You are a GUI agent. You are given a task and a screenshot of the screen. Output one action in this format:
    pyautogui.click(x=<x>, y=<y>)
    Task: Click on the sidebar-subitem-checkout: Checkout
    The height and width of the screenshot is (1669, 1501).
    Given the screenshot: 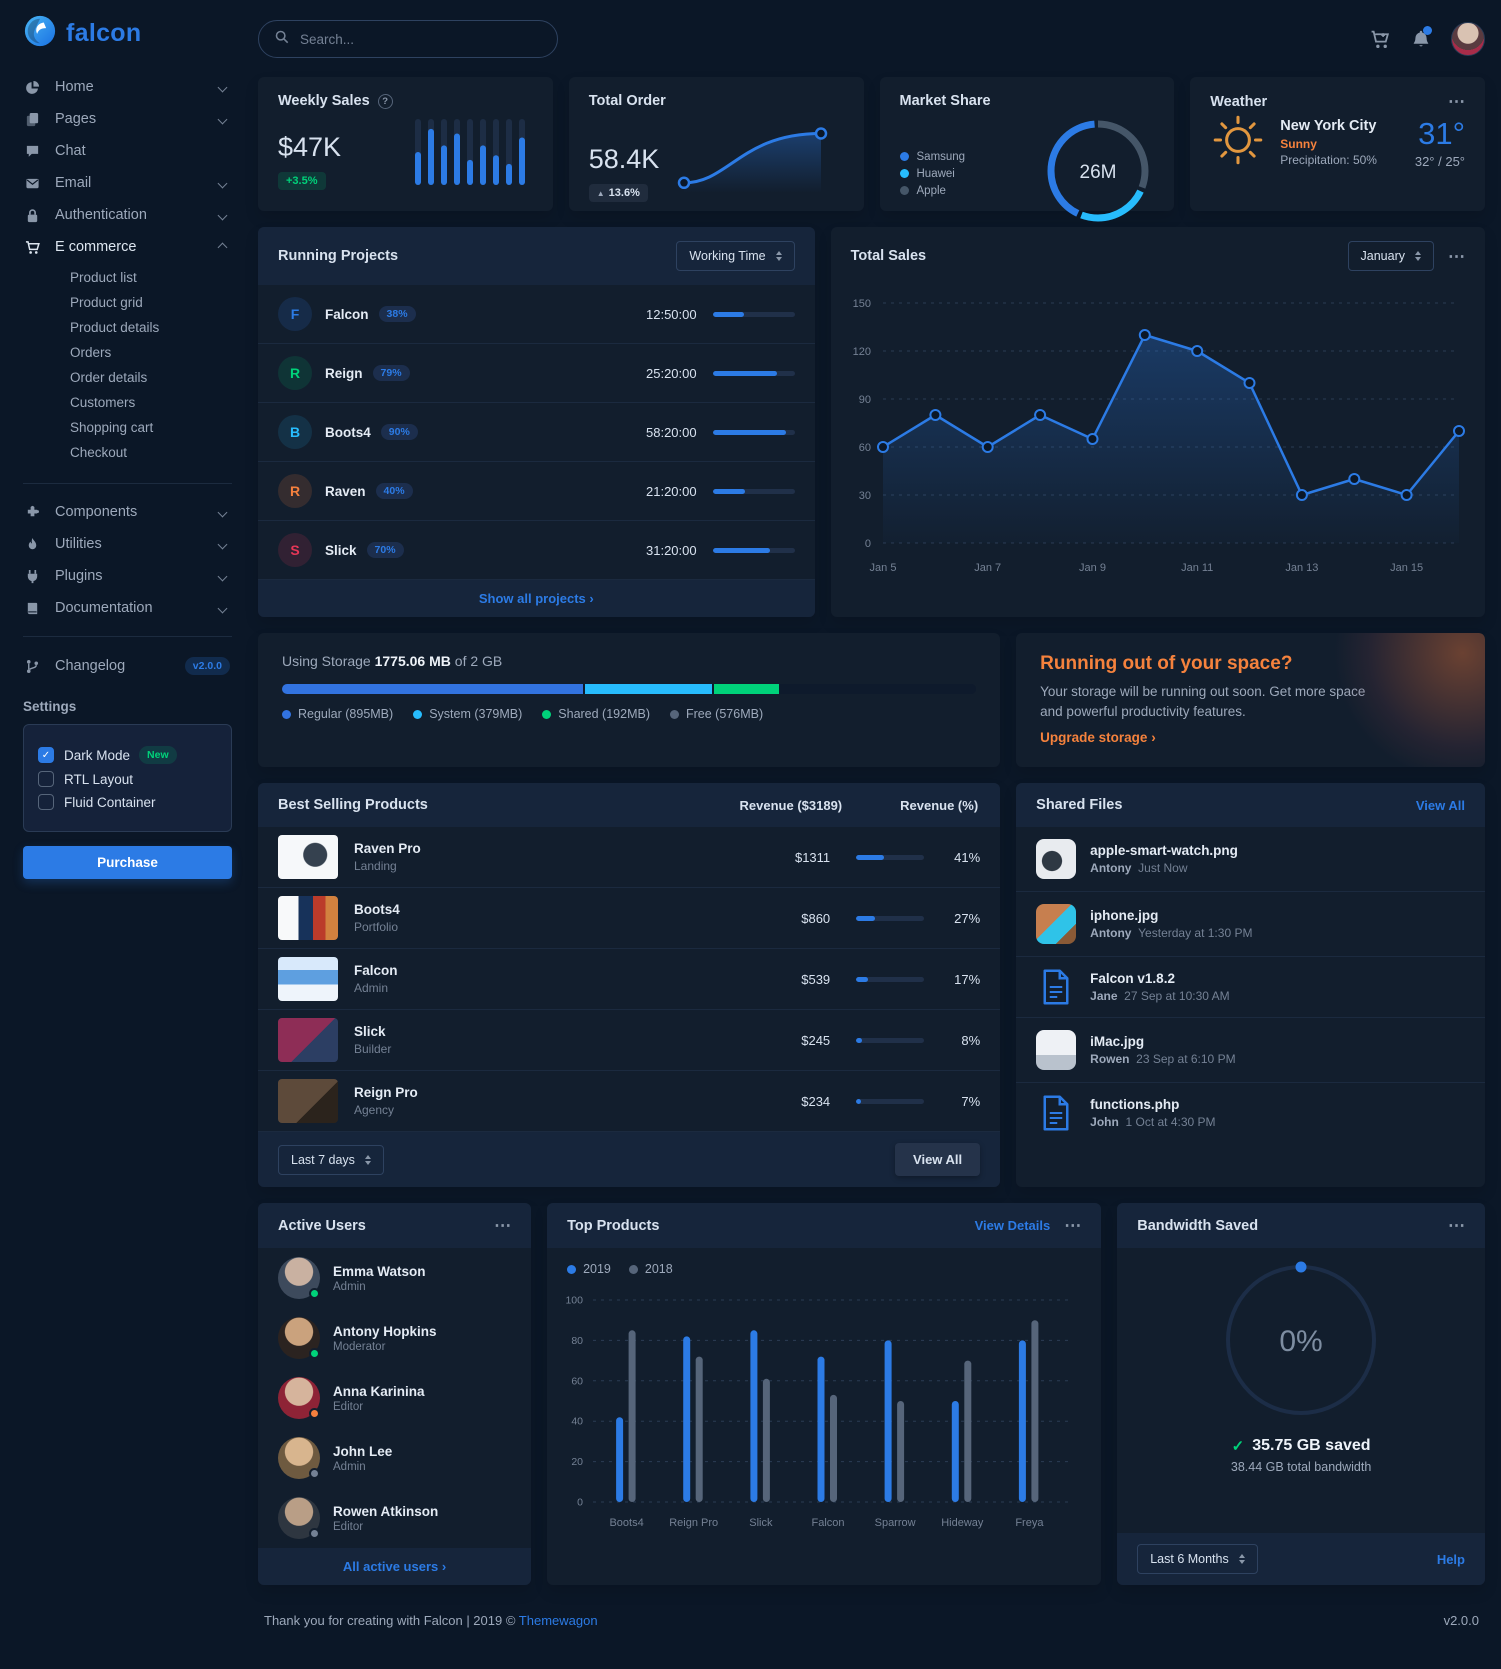 What is the action you would take?
    pyautogui.click(x=99, y=452)
    